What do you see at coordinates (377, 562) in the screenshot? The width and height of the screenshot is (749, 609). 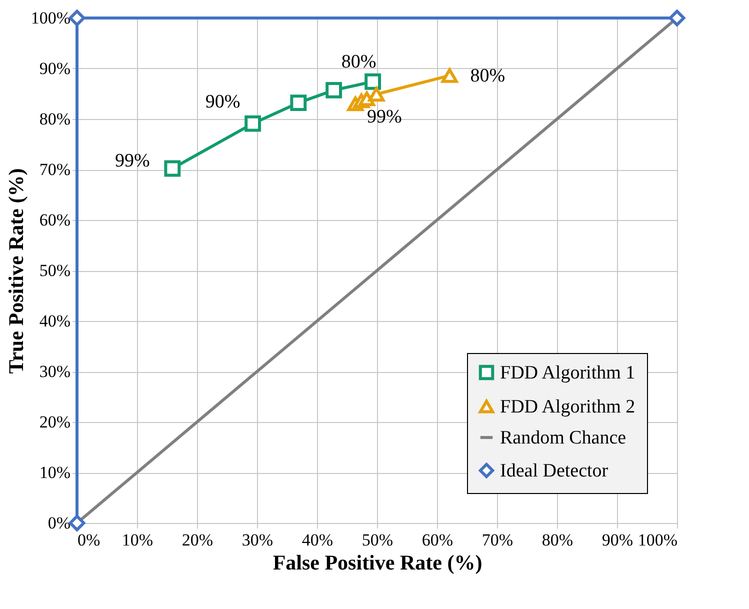 I see `x-axis-title: False Positive Rate (%)` at bounding box center [377, 562].